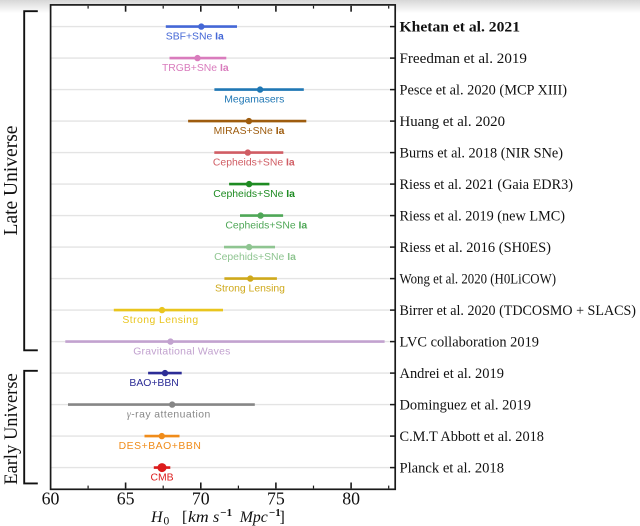 The image size is (640, 526). I want to click on svg-text: 65, so click(126, 498).